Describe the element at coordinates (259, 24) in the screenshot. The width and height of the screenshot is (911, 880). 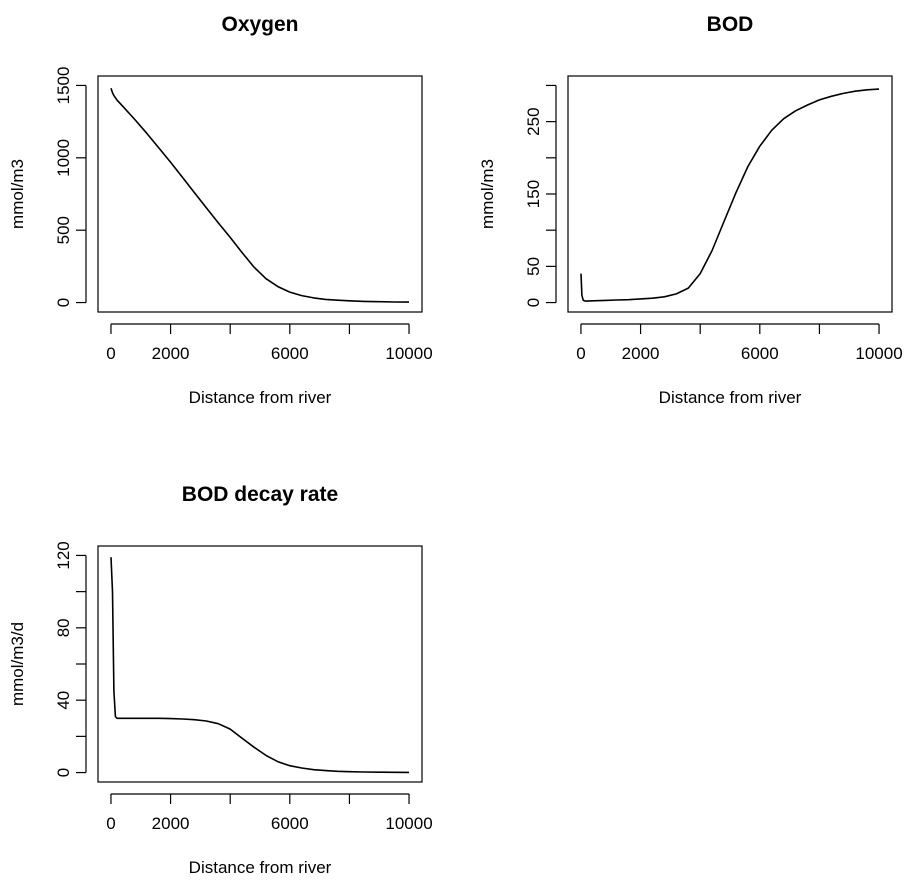
I see `panel-title: Oxygen` at that location.